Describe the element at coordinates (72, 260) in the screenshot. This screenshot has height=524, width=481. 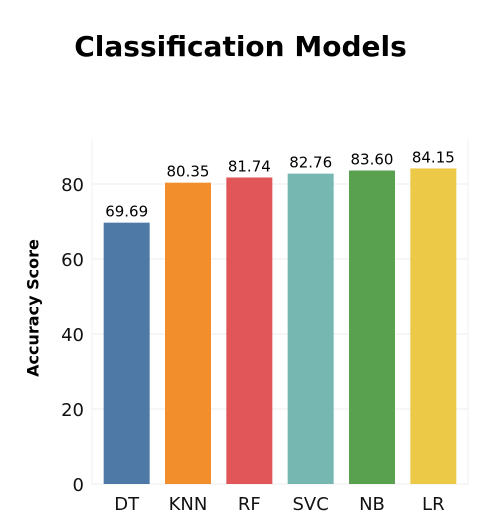
I see `y-tick-label: 60` at that location.